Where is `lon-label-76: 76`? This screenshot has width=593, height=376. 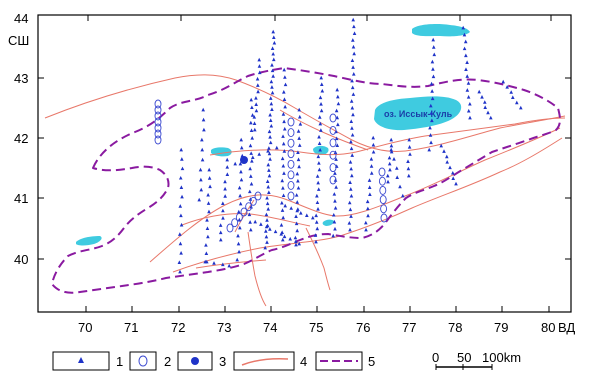
lon-label-76: 76 is located at coordinates (363, 327).